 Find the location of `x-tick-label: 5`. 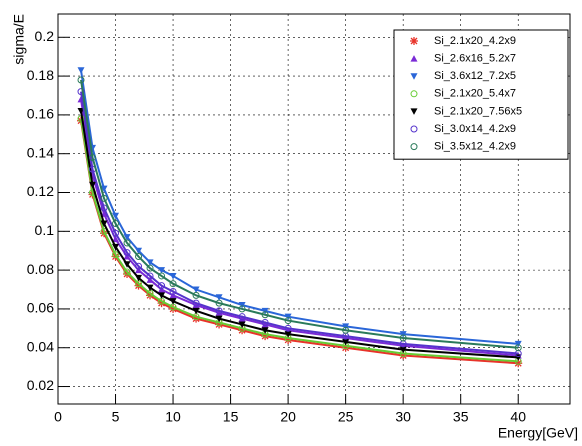

x-tick-label: 5 is located at coordinates (116, 417).